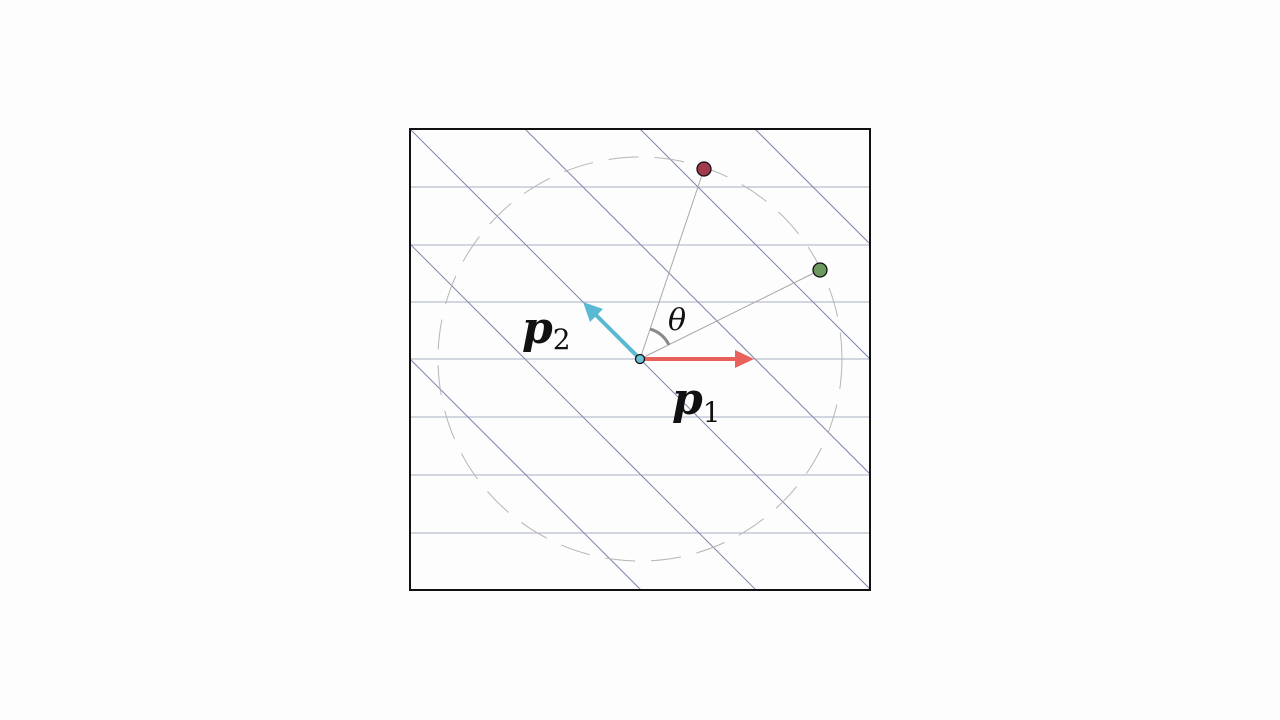 The image size is (1280, 720). I want to click on label-p1-symbol: p, so click(687, 399).